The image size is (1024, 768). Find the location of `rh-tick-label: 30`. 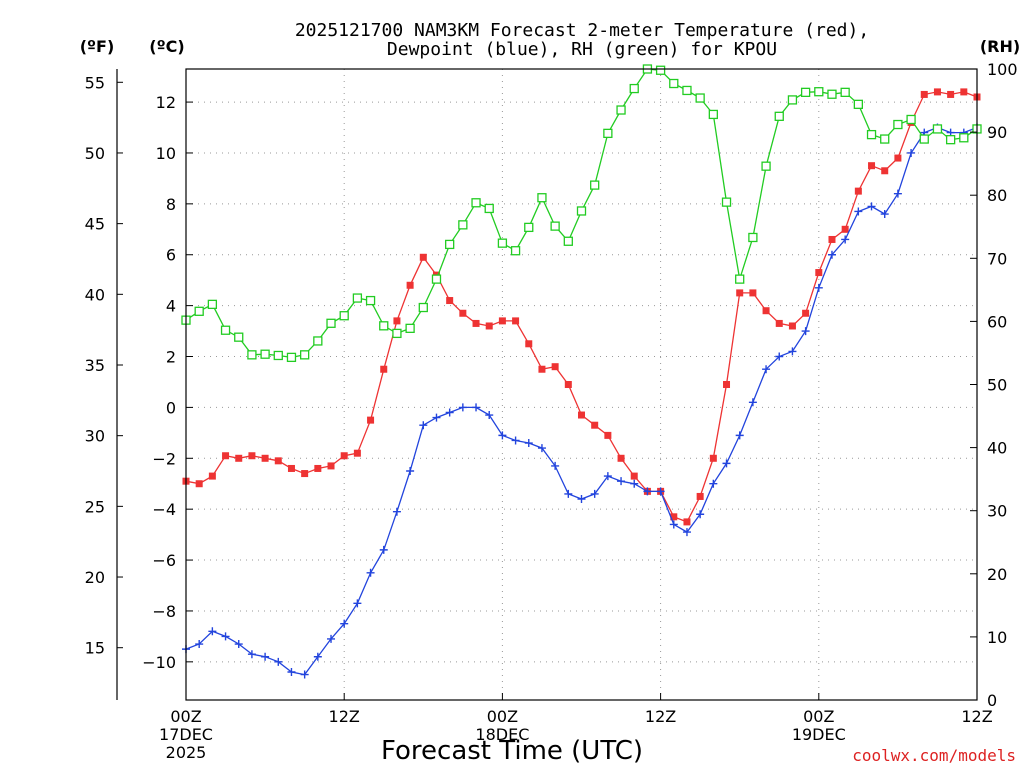

rh-tick-label: 30 is located at coordinates (997, 511).